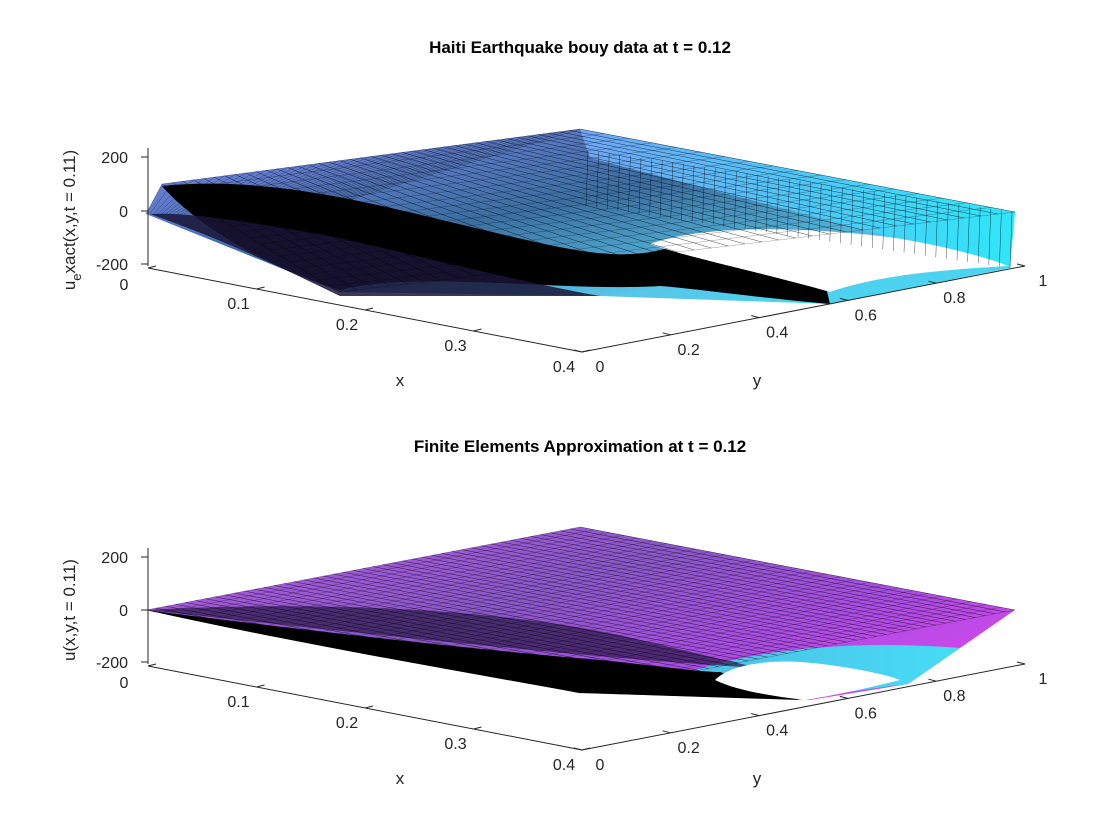 Image resolution: width=1120 pixels, height=840 pixels. I want to click on bottom-z-axis-label: u(x,y,t = 0.11), so click(69, 610).